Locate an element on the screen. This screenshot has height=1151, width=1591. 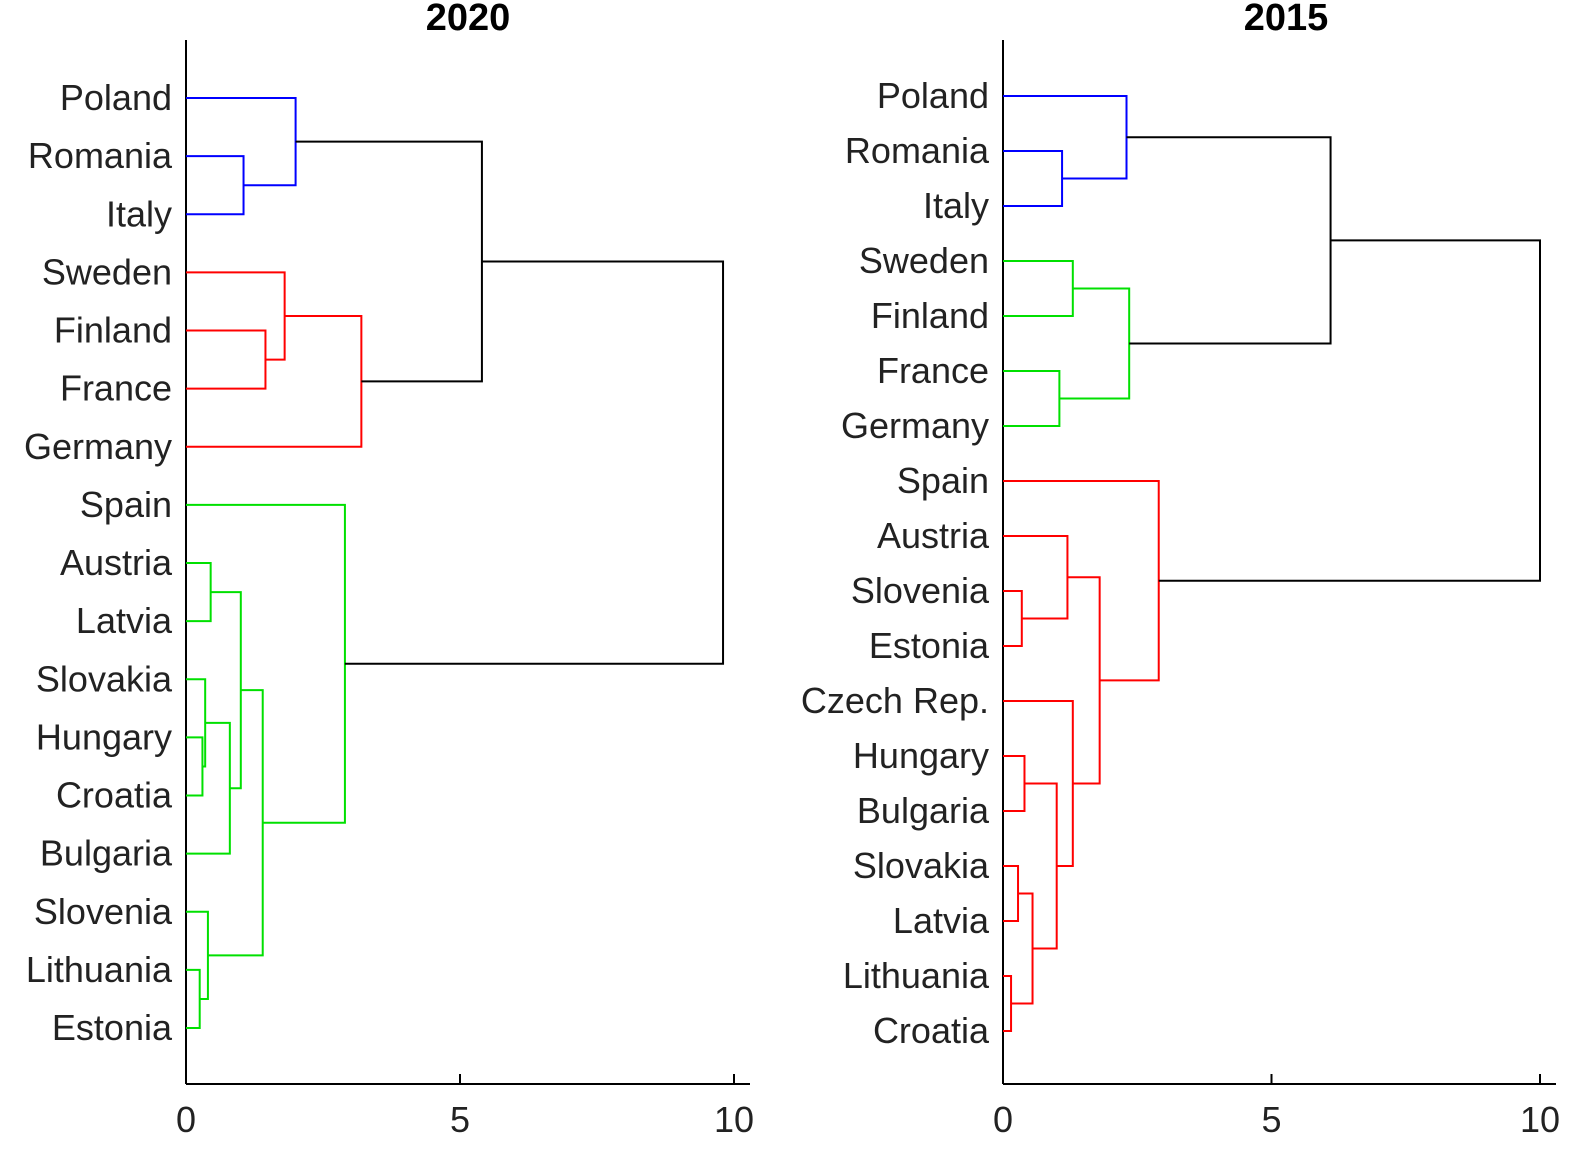
panel-title-0: 2020 is located at coordinates (468, 19).